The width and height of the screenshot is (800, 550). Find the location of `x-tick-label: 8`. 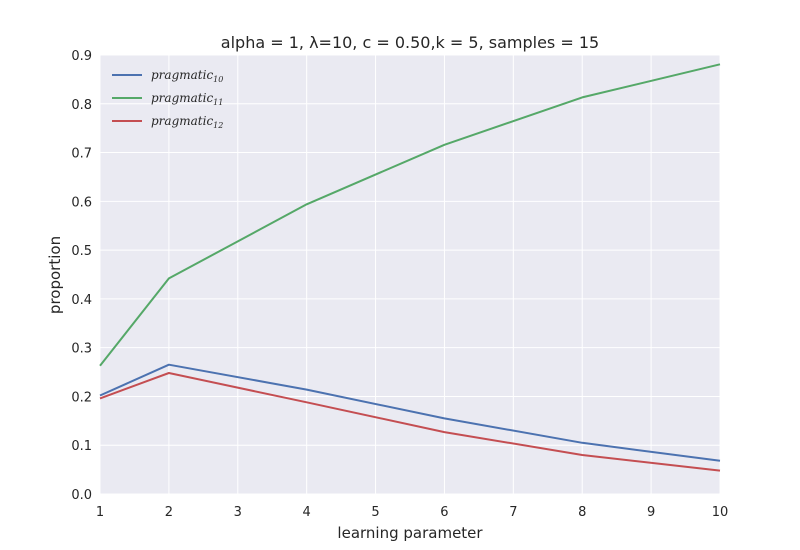

x-tick-label: 8 is located at coordinates (582, 512).